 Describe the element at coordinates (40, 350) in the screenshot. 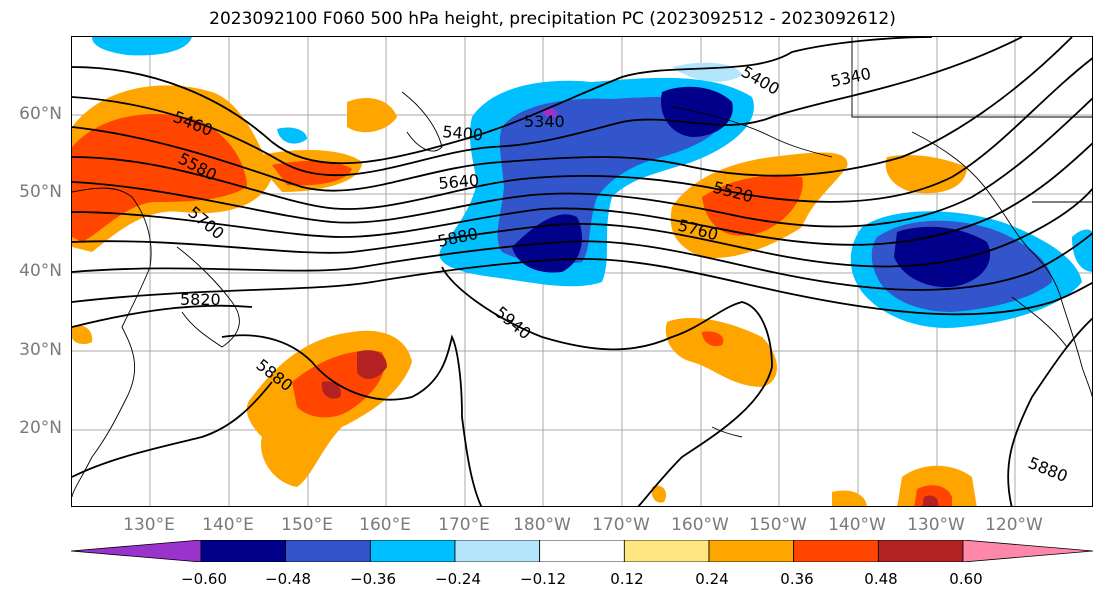

I see `lat-label-30n: 30°N` at that location.